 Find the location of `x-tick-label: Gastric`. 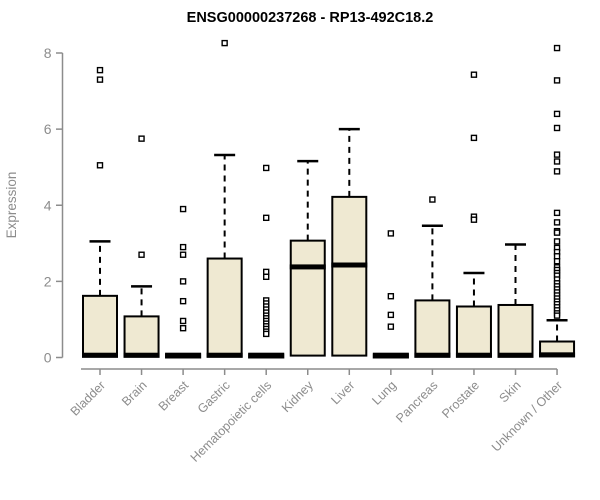

x-tick-label: Gastric is located at coordinates (214, 397).